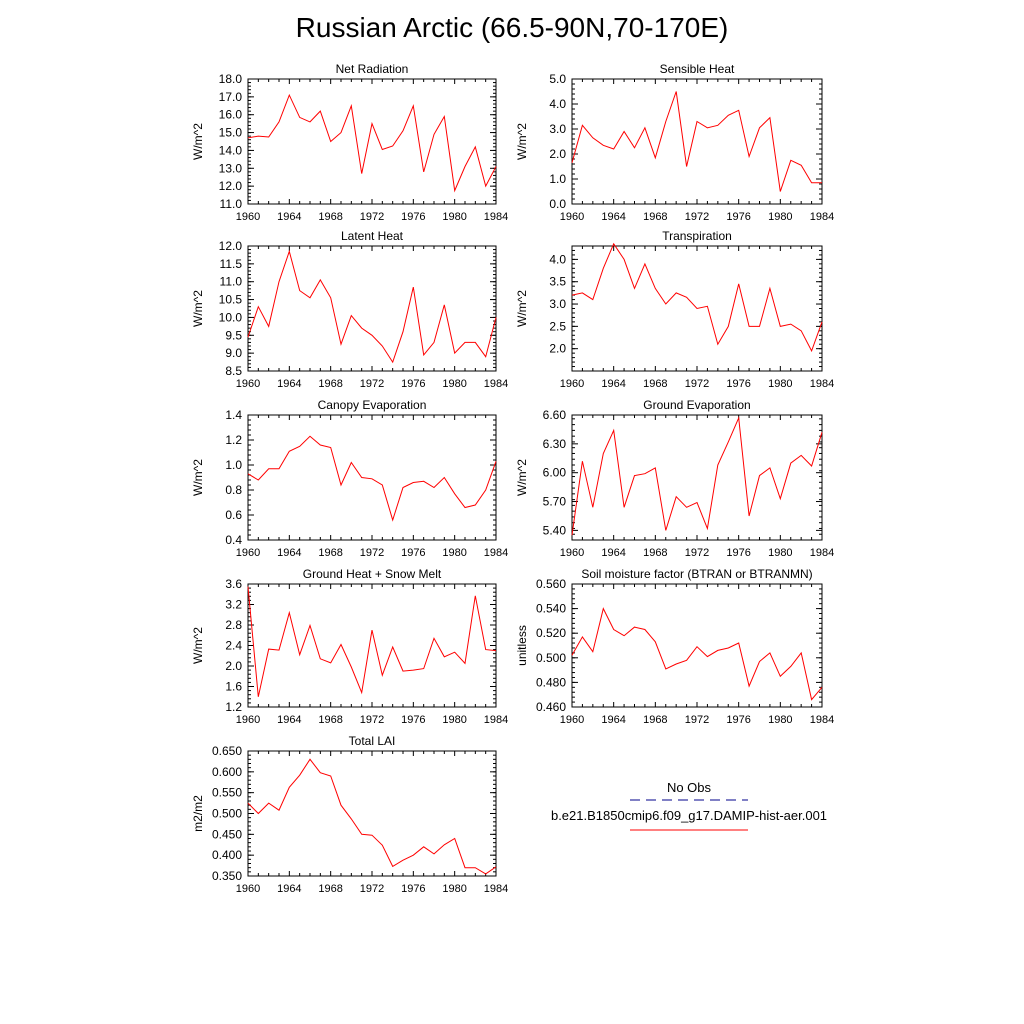  What do you see at coordinates (696, 574) in the screenshot?
I see `panel-title: Soil moisture factor (BTRAN or BTRANMN)` at bounding box center [696, 574].